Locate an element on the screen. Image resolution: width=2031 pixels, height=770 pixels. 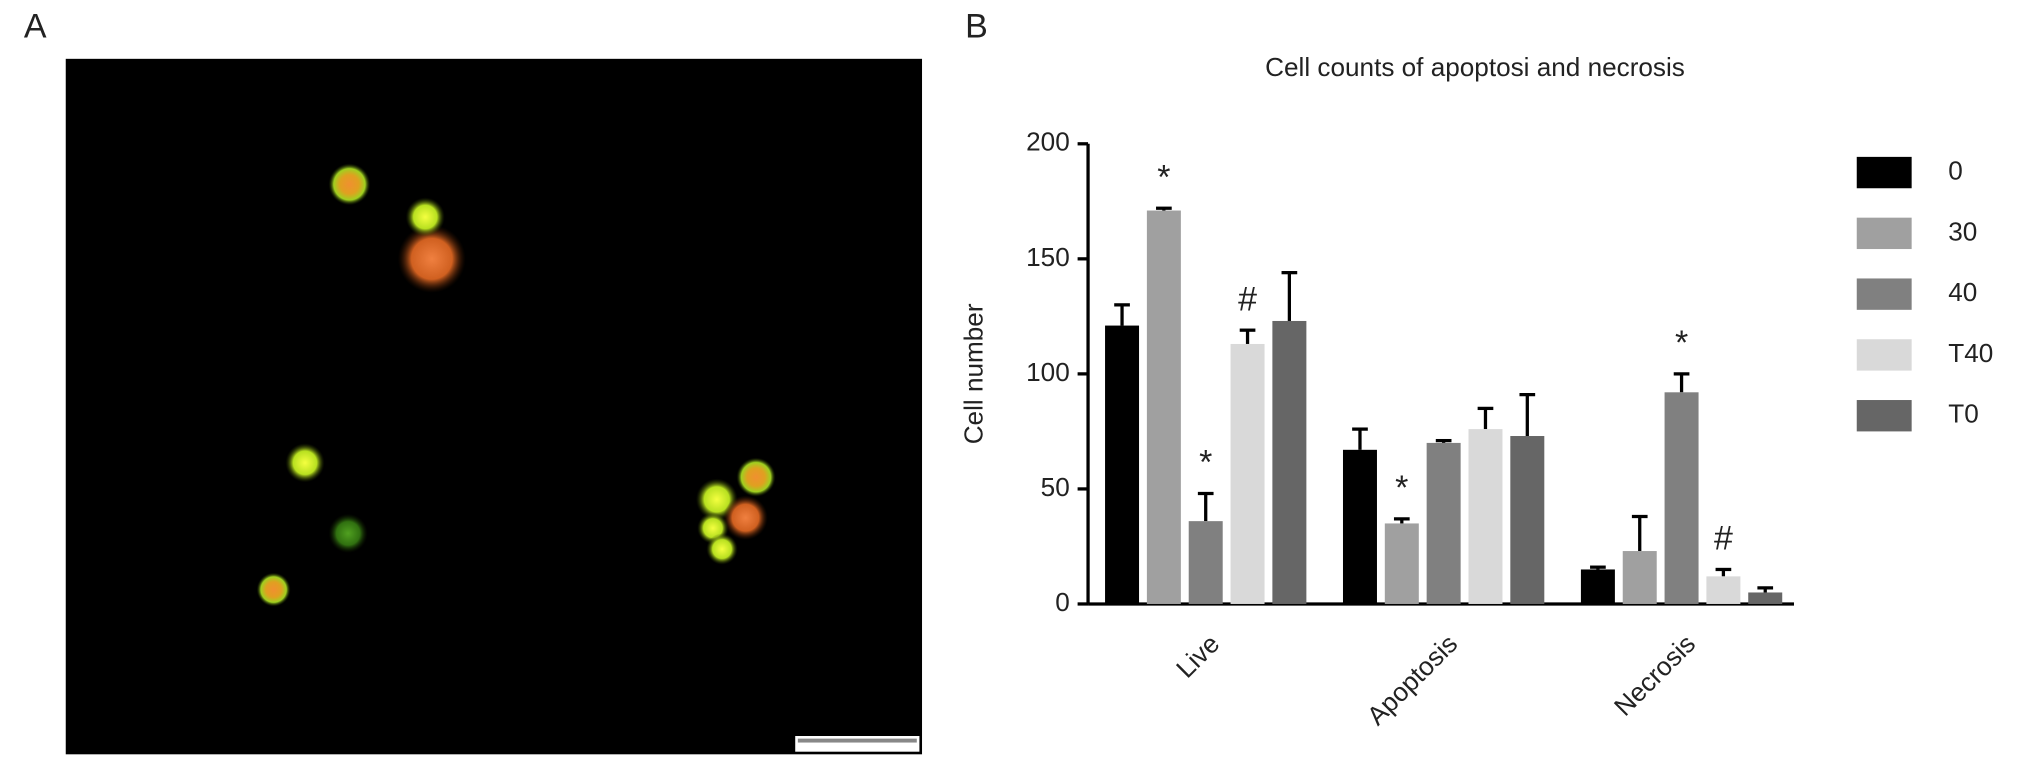
y-tick-label: 100 is located at coordinates (1048, 372).